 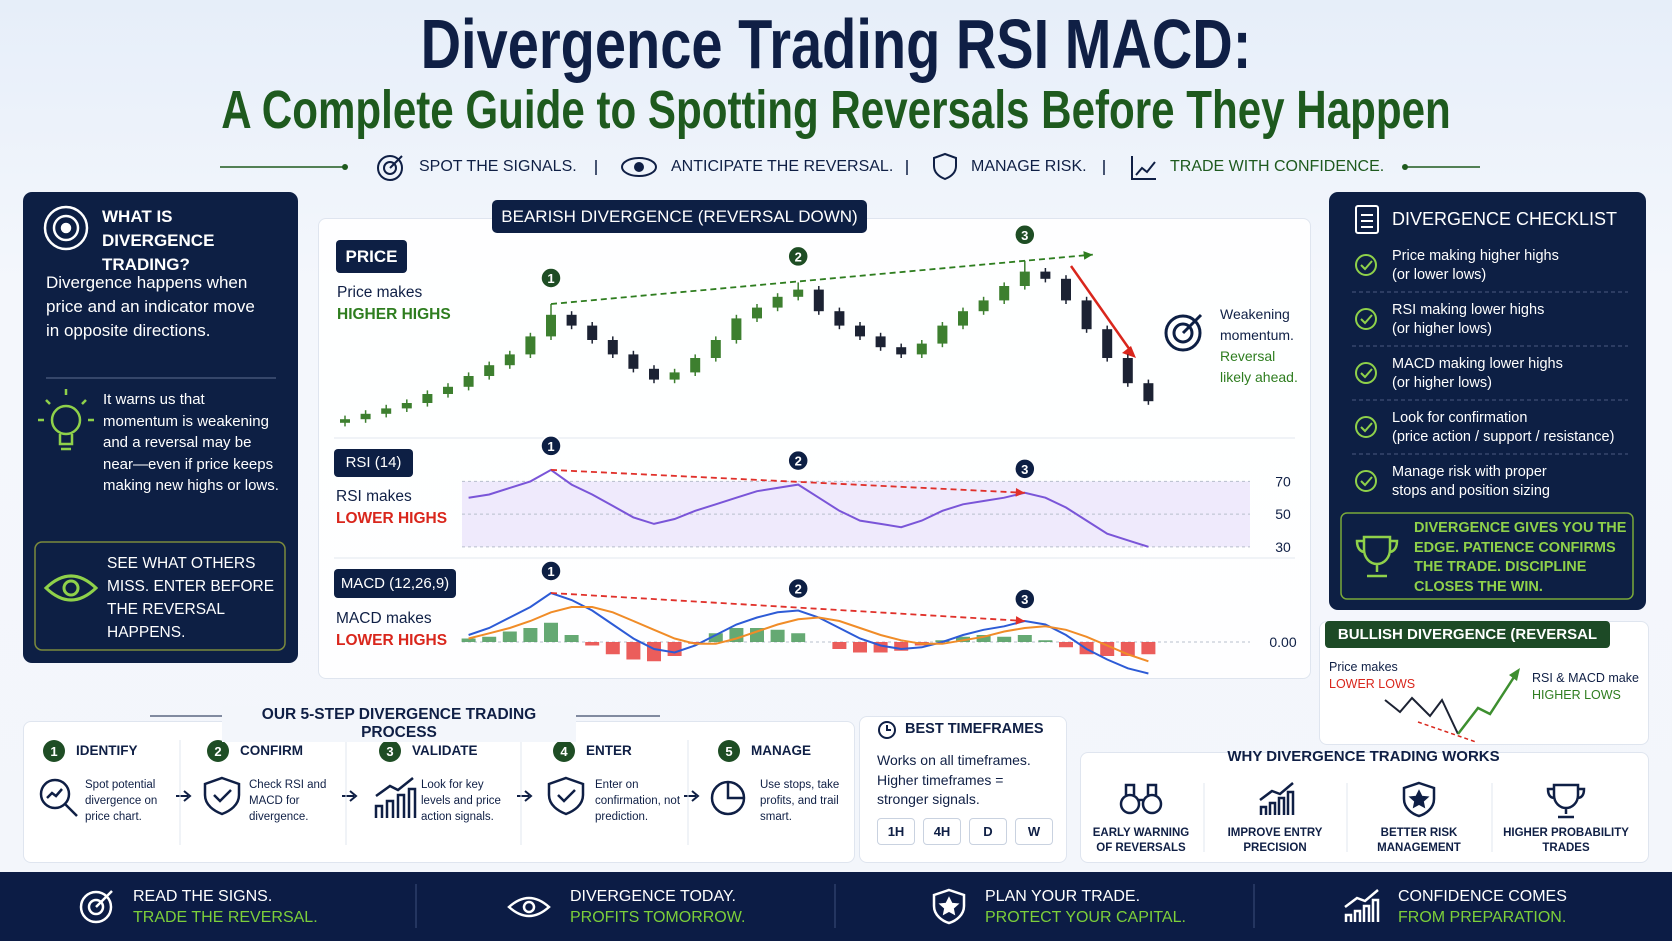 I want to click on footer-bar, so click(x=836, y=906).